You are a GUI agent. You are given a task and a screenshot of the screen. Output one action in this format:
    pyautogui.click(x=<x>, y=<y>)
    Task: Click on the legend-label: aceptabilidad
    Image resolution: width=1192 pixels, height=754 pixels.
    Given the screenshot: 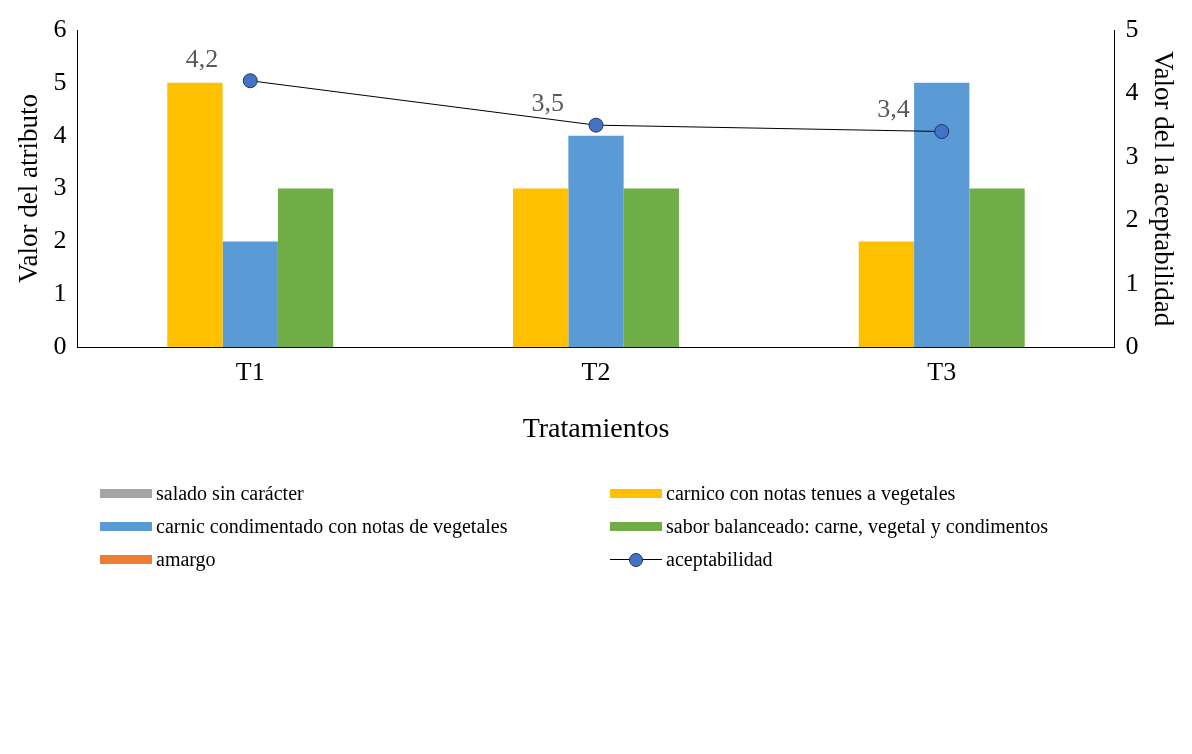 What is the action you would take?
    pyautogui.click(x=719, y=559)
    